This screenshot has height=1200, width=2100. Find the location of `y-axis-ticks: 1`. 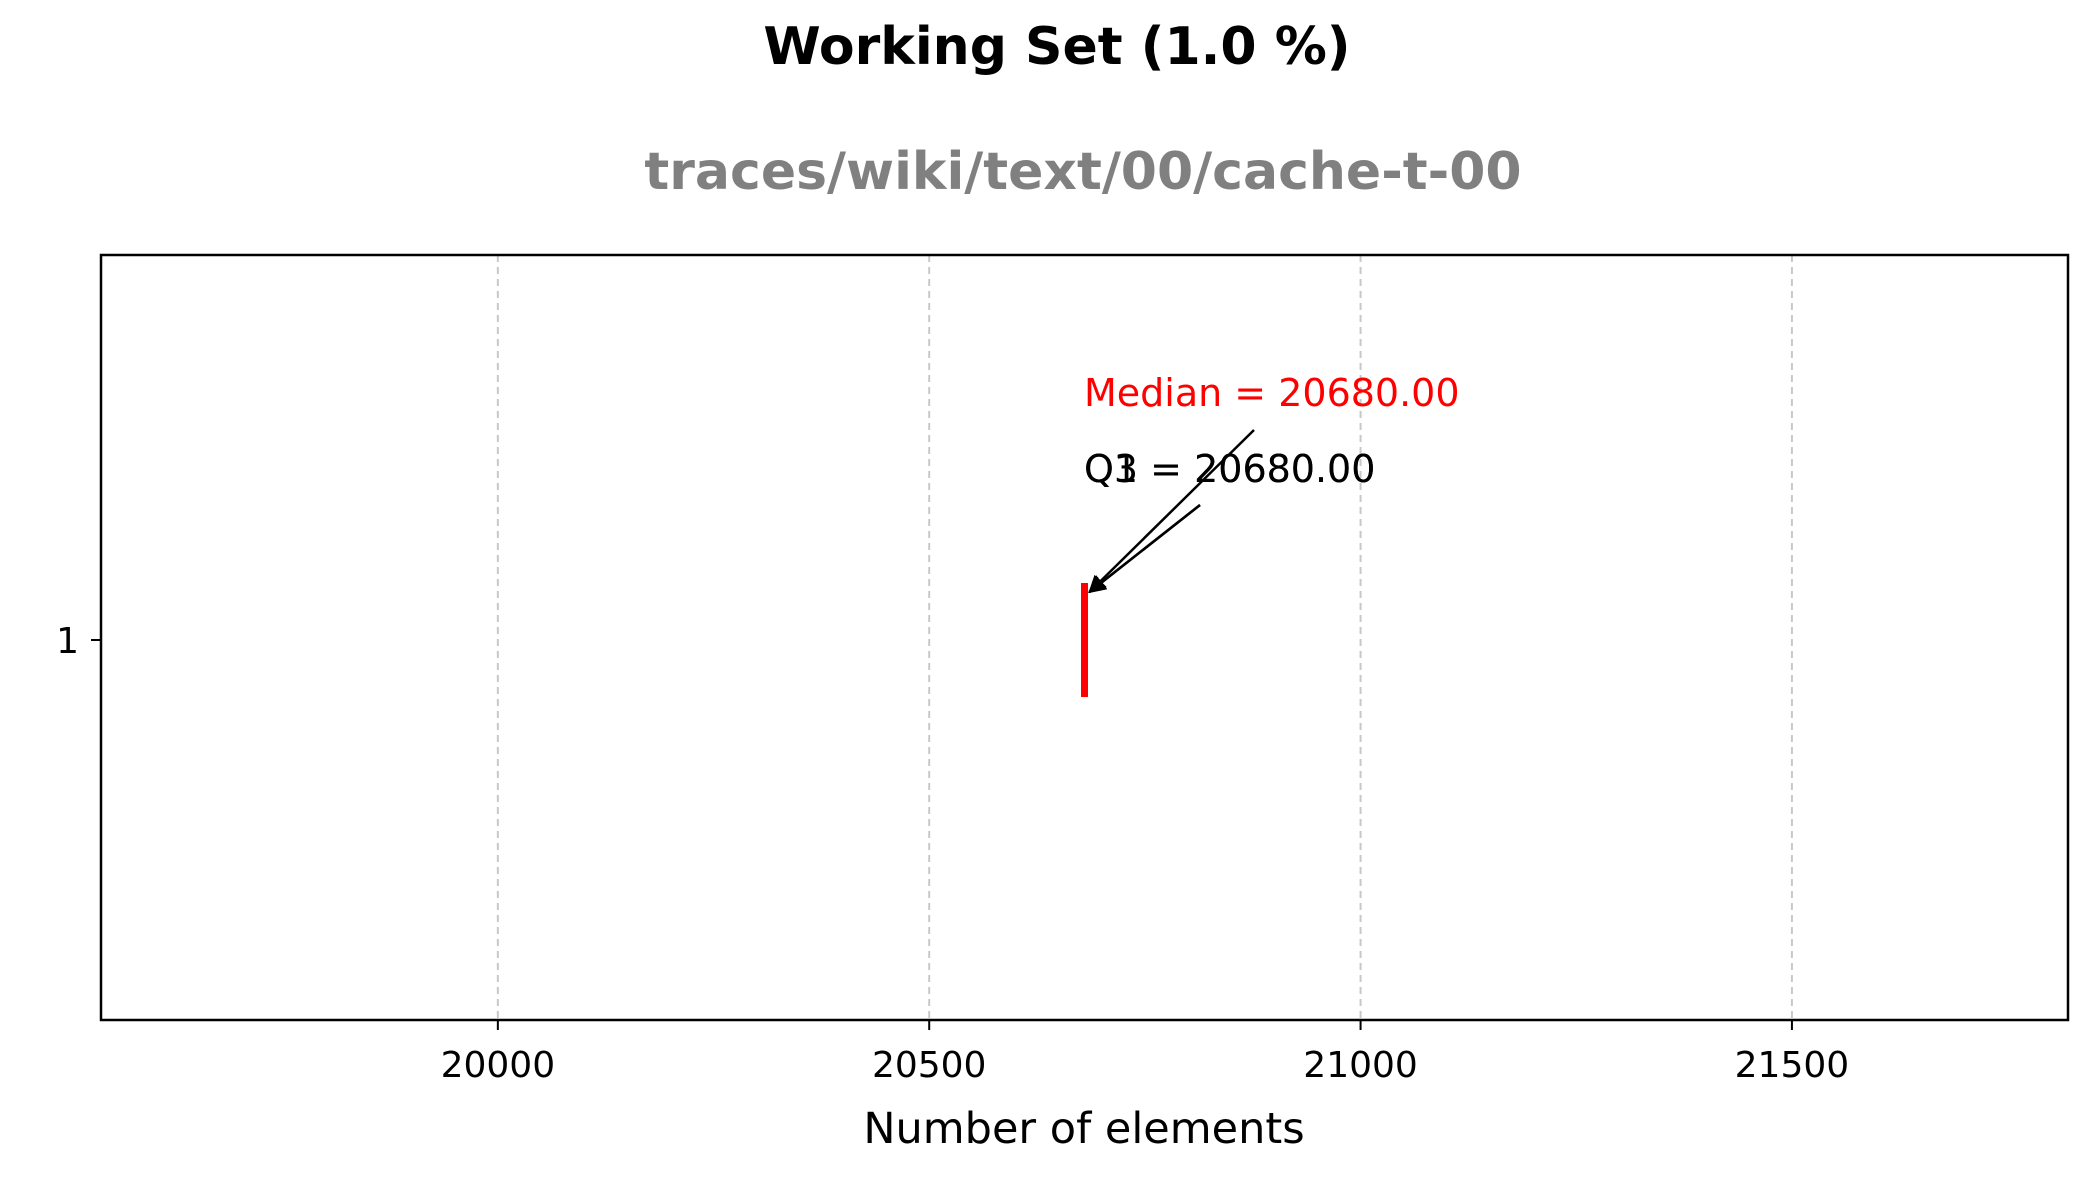

y-axis-ticks: 1 is located at coordinates (78, 641).